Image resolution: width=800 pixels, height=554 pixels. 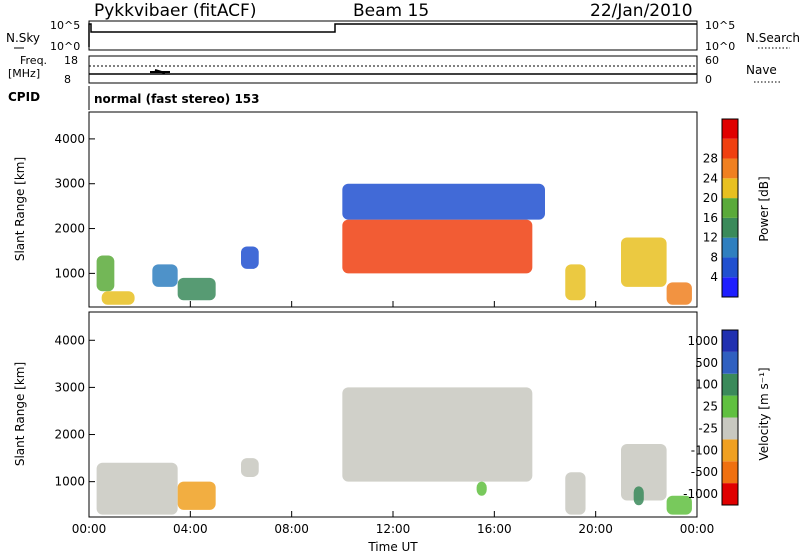 I want to click on velocity-colorbar: 1000 500 100 25 -25 -100 -500 -1000, so click(x=711, y=417).